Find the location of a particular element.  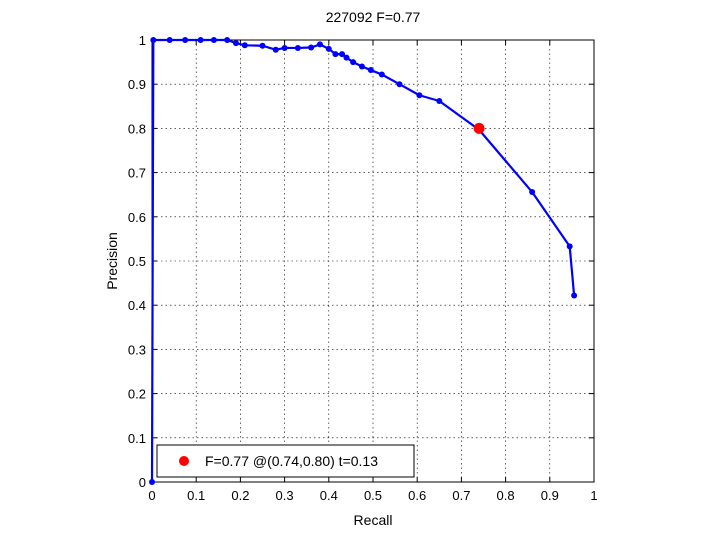

best-f-point is located at coordinates (479, 128).